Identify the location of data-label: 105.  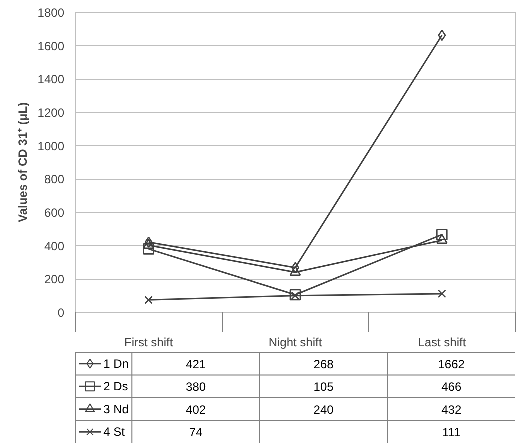
(324, 387).